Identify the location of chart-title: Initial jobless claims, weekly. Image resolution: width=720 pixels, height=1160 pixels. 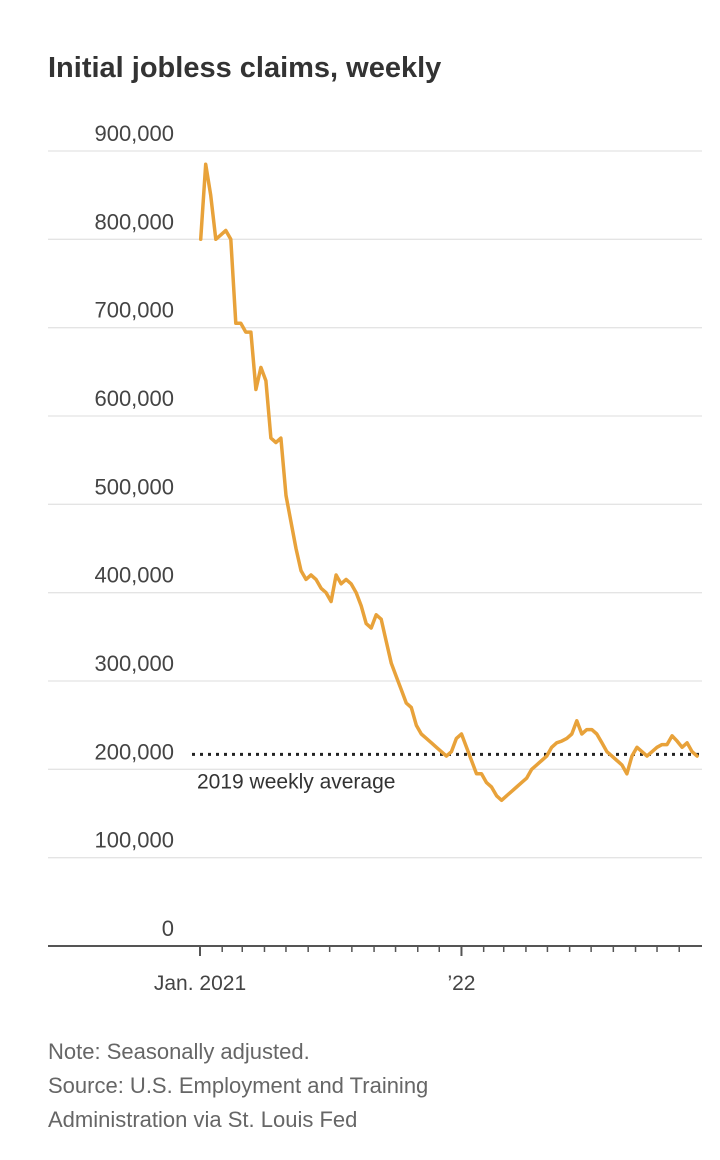
(245, 68).